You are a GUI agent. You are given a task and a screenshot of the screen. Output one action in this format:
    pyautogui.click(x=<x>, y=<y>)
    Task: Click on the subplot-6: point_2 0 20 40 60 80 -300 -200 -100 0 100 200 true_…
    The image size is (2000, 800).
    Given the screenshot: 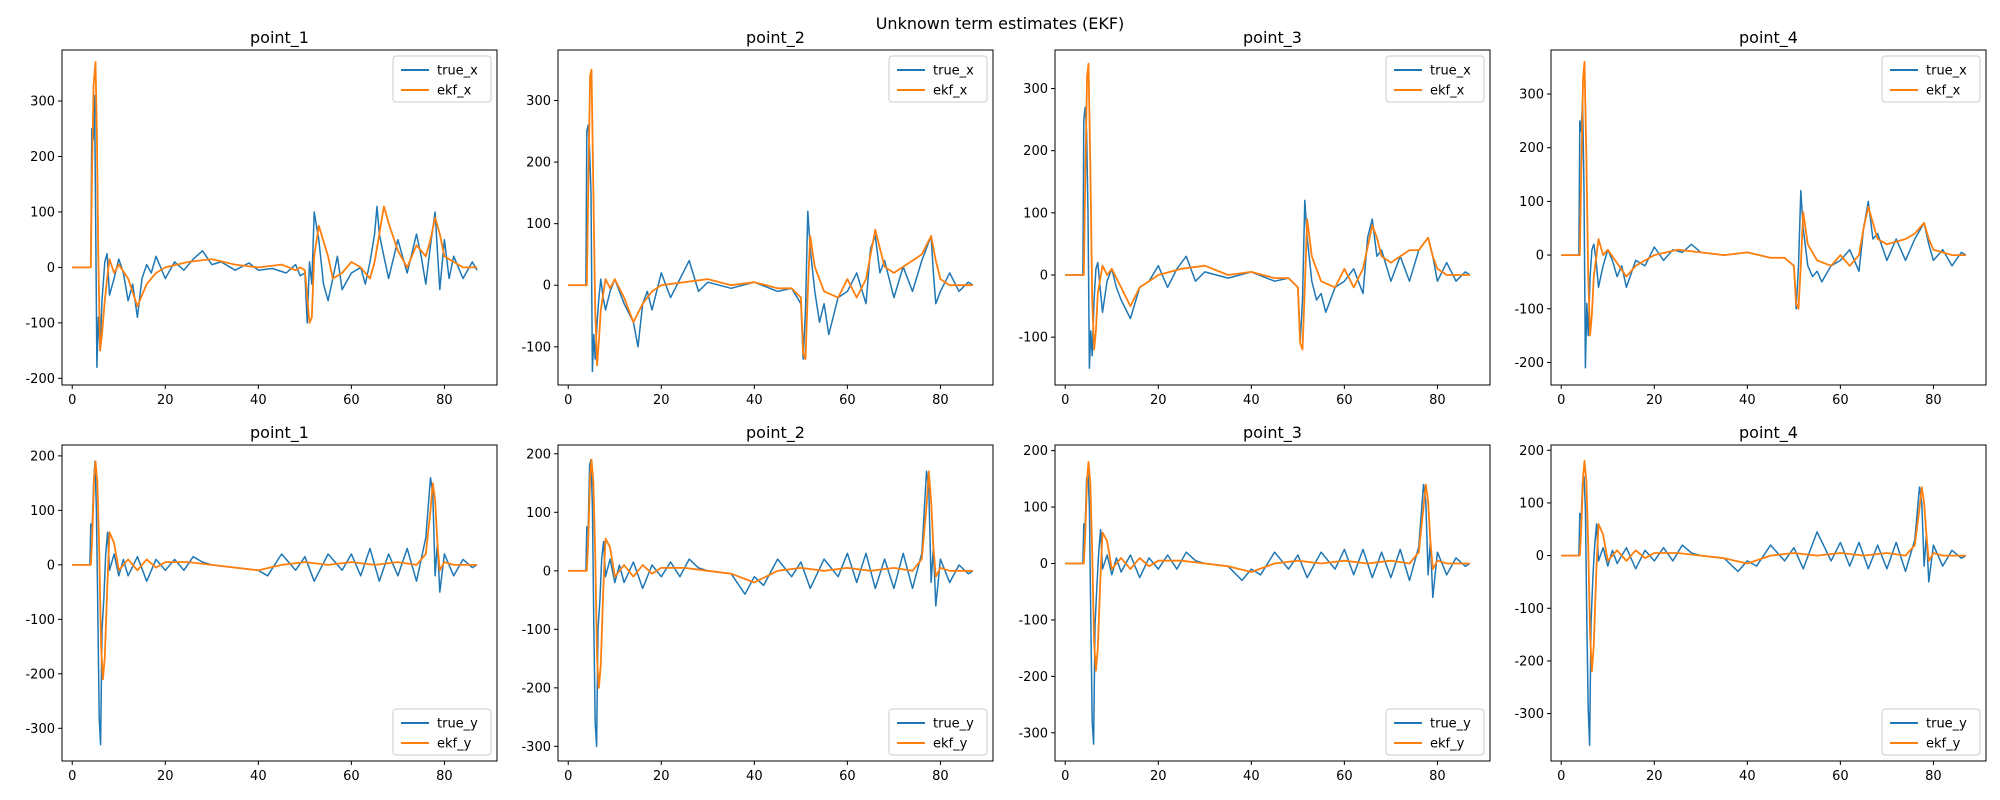 What is the action you would take?
    pyautogui.click(x=757, y=603)
    